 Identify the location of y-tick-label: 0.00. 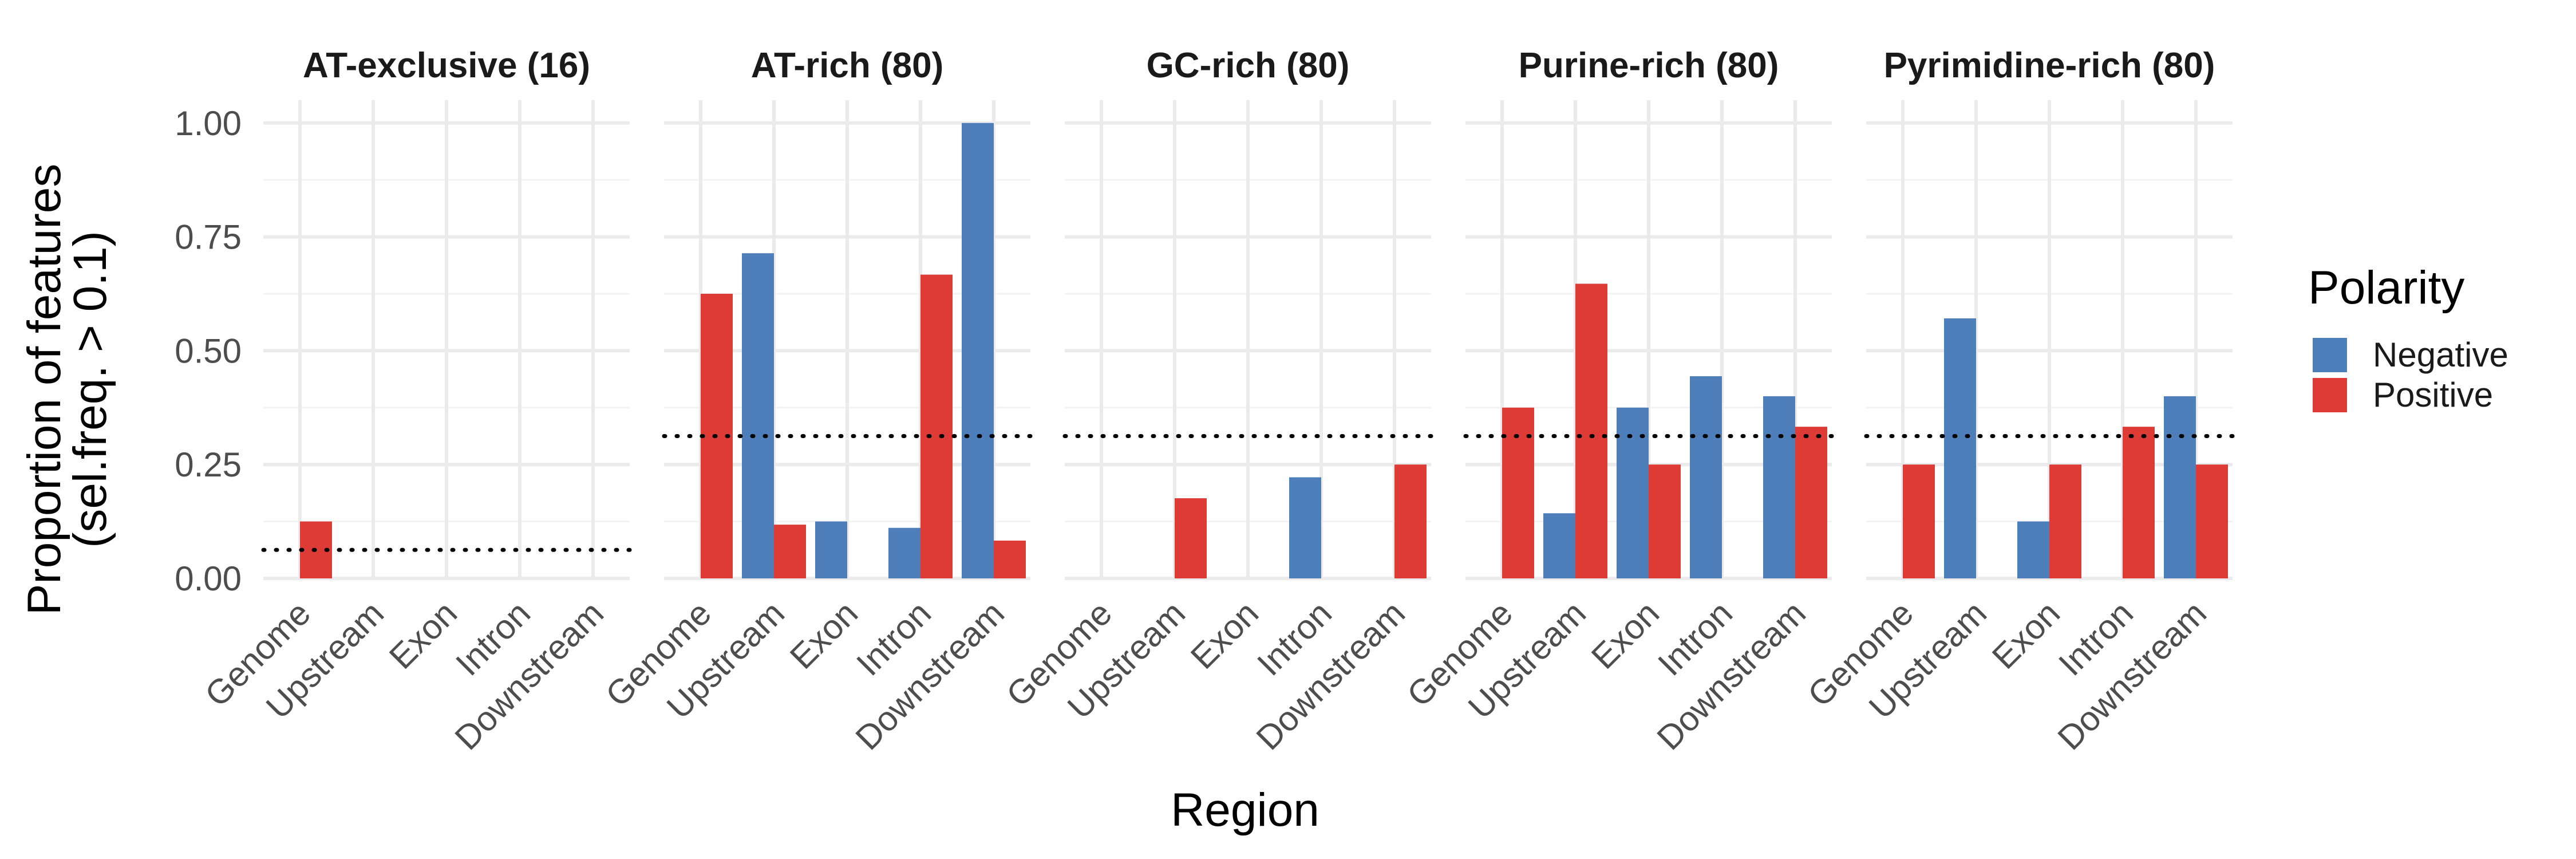
(208, 578).